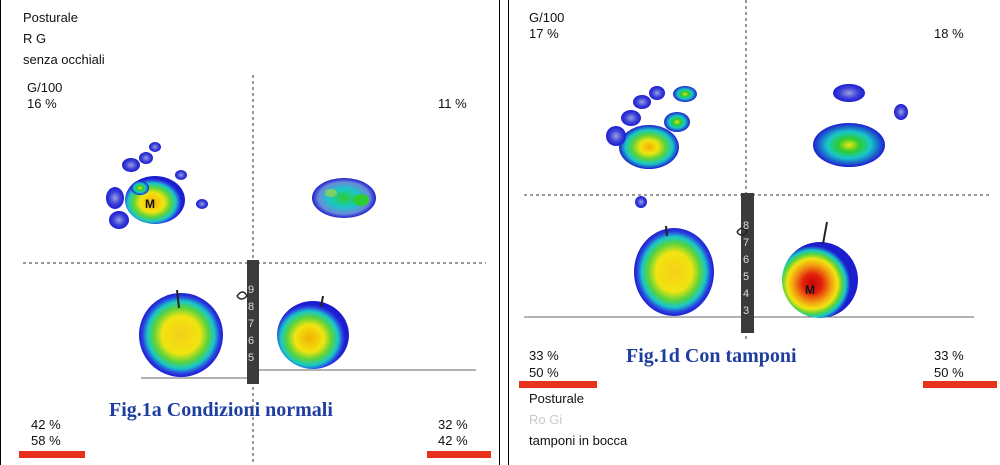  Describe the element at coordinates (544, 372) in the screenshot. I see `pct-bottom-left-2: 50 %` at that location.